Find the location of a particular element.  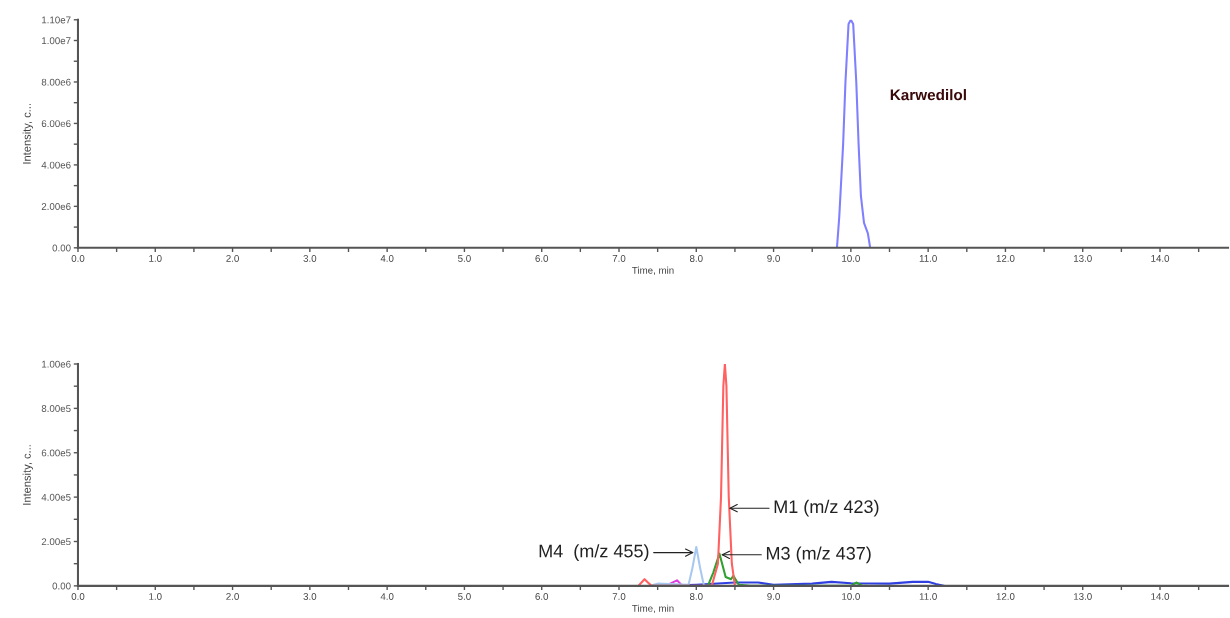

y-tick-label: 4.00e6 is located at coordinates (56, 165).